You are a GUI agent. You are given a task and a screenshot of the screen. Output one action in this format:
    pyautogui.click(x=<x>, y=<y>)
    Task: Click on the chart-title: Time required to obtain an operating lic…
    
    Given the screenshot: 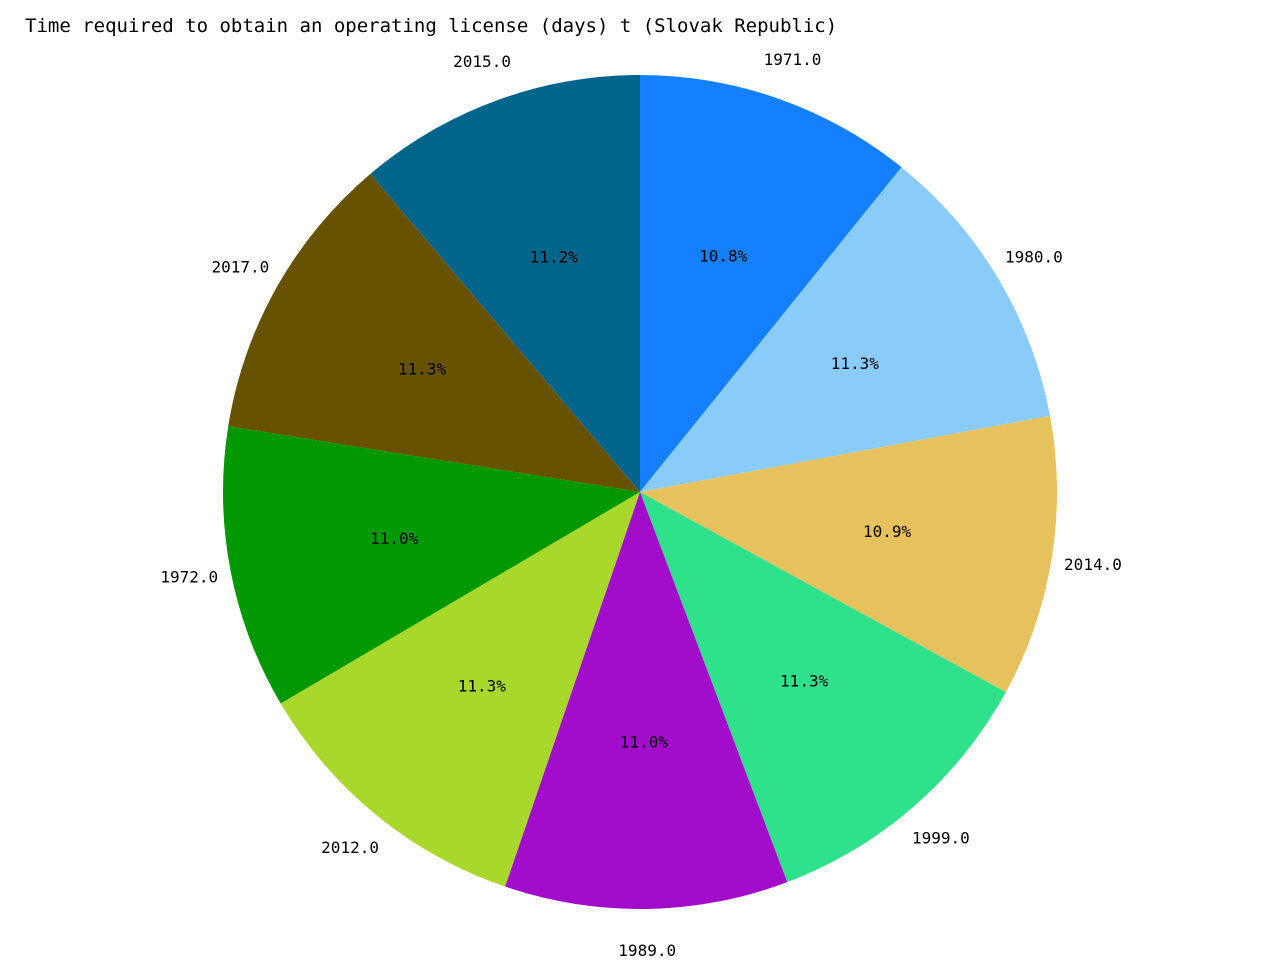 What is the action you would take?
    pyautogui.click(x=431, y=26)
    